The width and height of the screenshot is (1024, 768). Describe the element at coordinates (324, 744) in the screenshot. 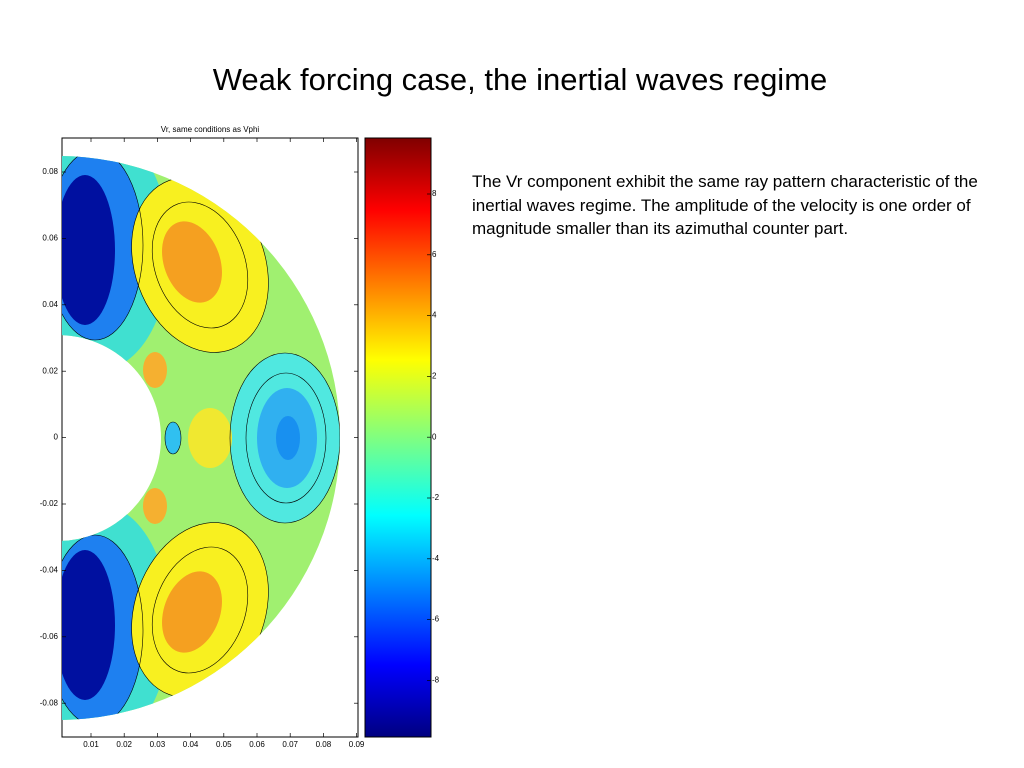

I see `x-tick-label: 0.08` at that location.